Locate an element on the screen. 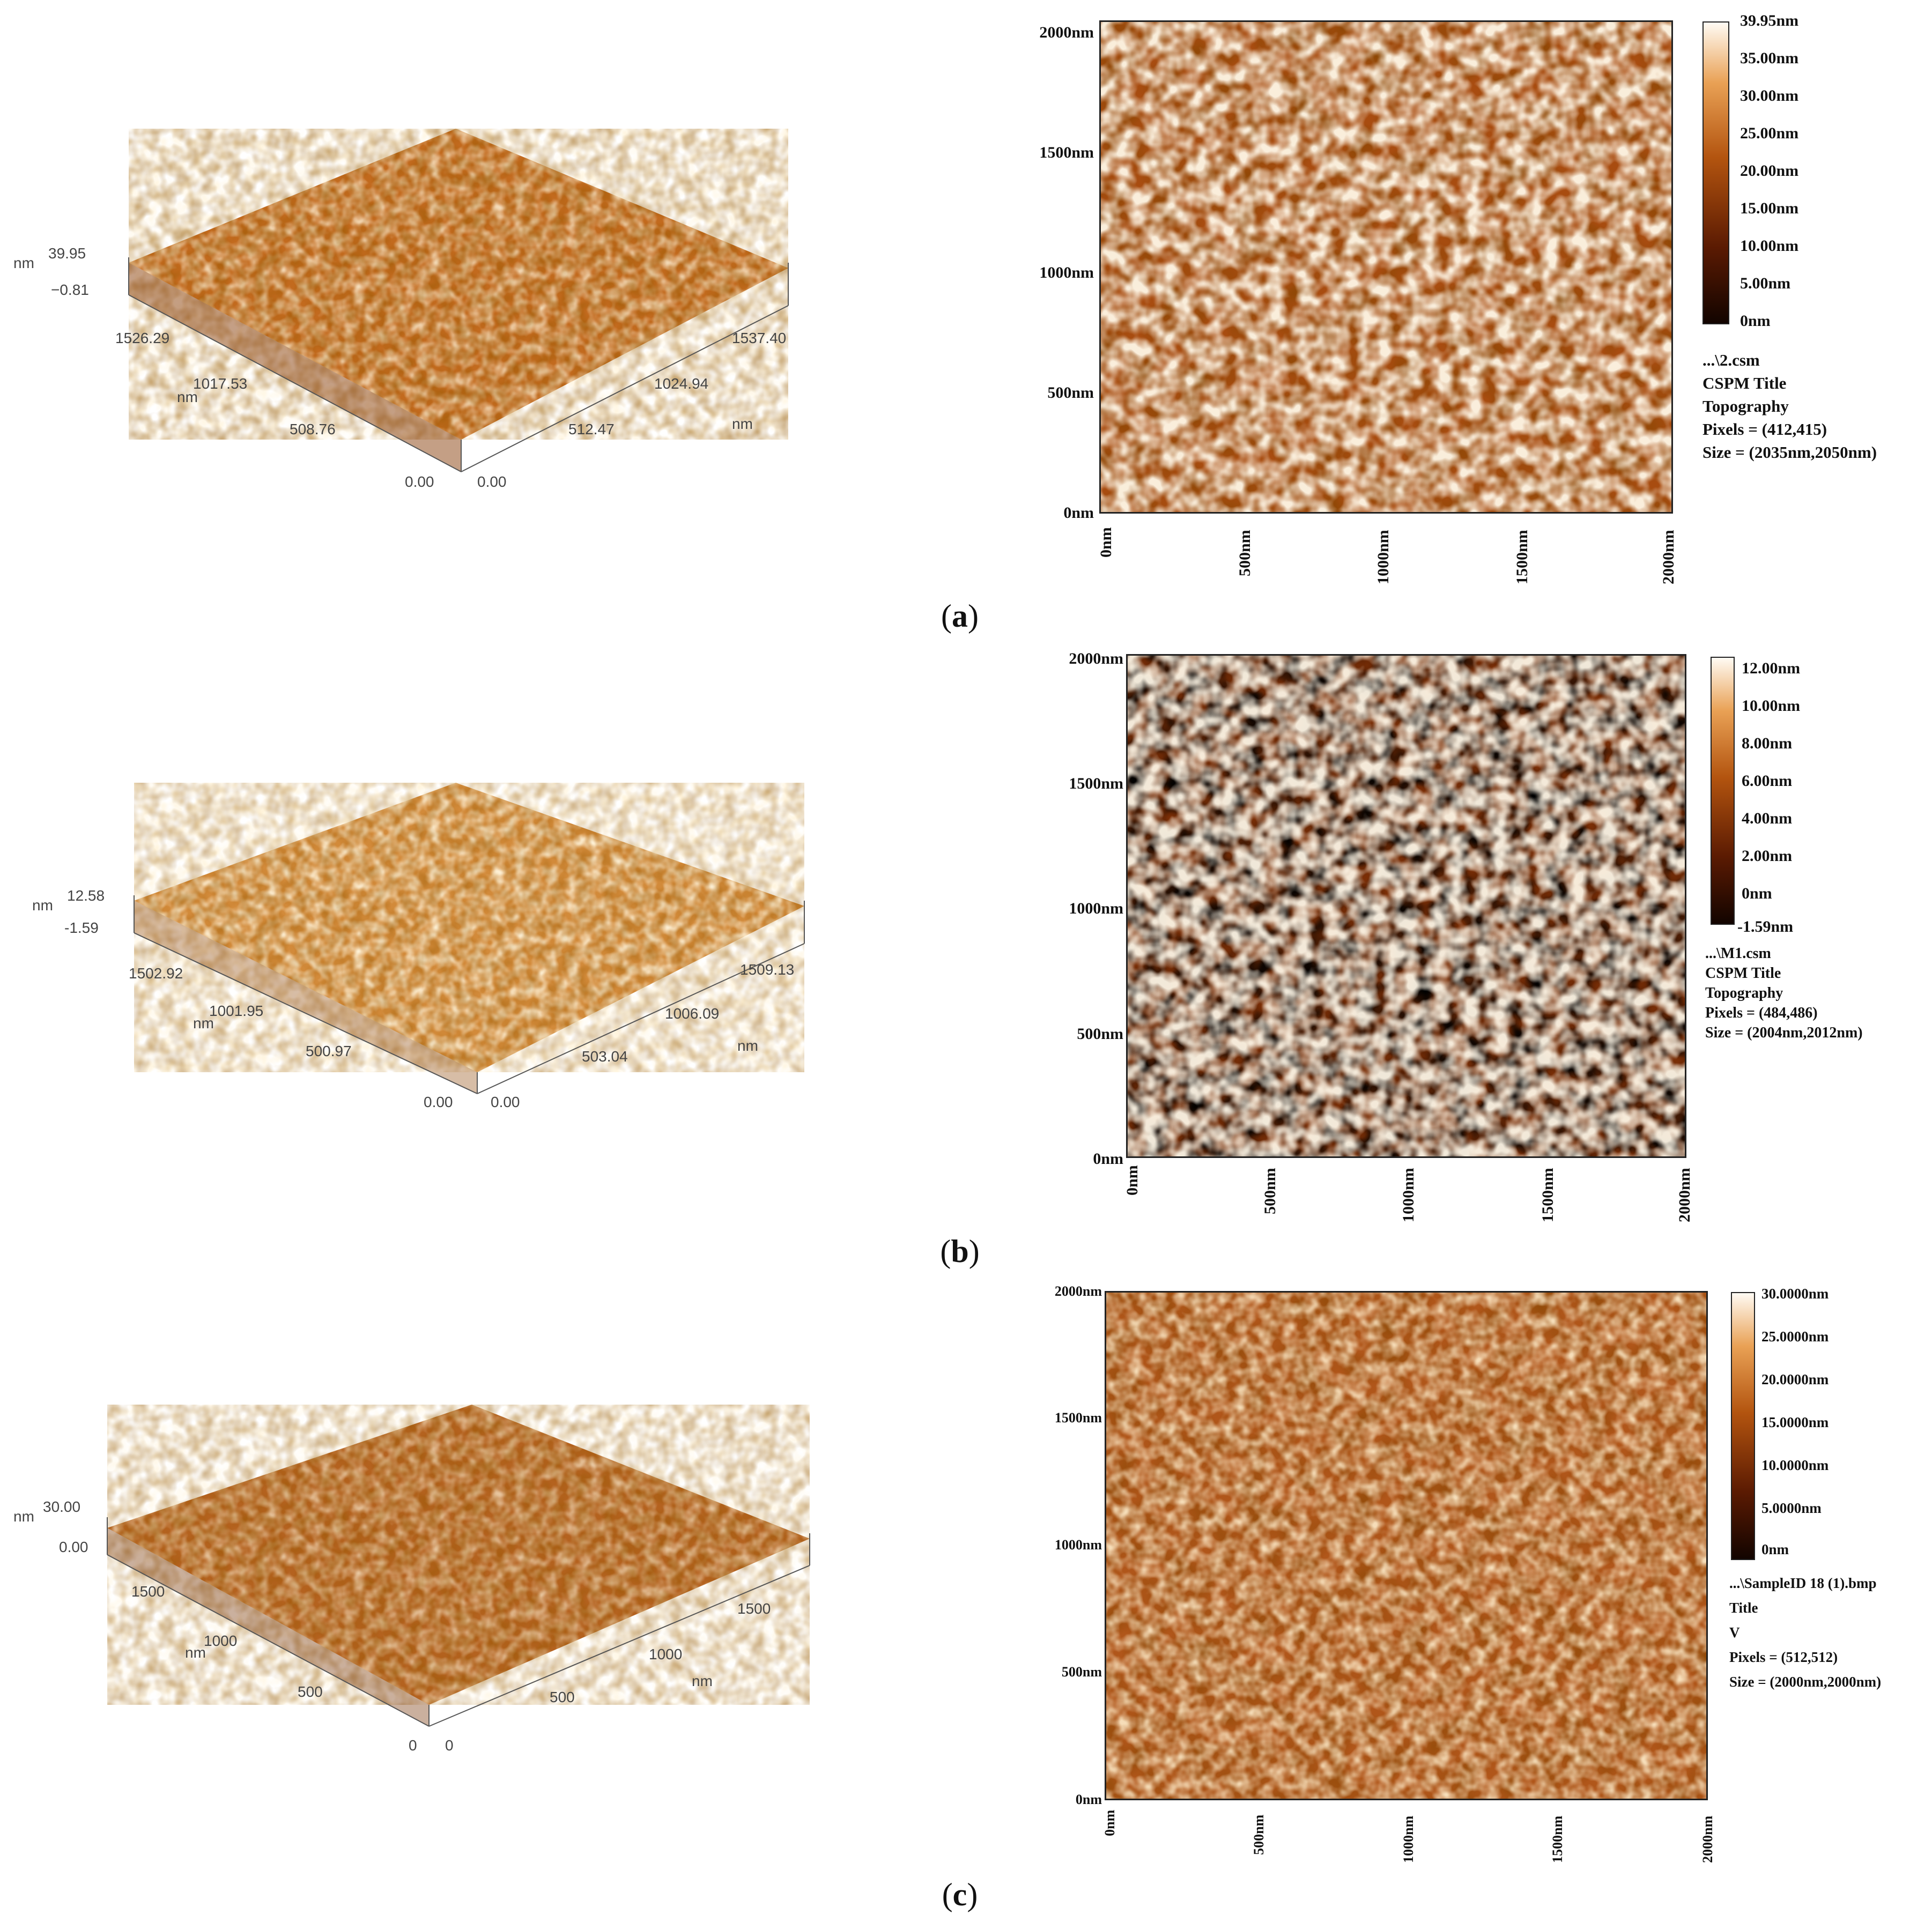 The height and width of the screenshot is (1930, 1932). x-tick-c-2: 500nm is located at coordinates (1259, 1834).